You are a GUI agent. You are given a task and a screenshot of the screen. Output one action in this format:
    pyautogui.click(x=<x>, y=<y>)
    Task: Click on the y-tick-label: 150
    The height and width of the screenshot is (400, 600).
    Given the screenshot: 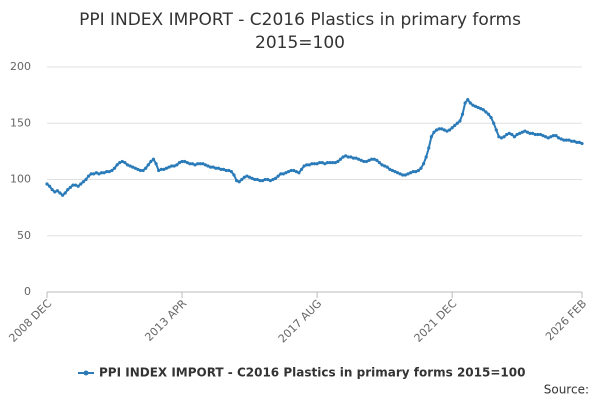 What is the action you would take?
    pyautogui.click(x=20, y=122)
    